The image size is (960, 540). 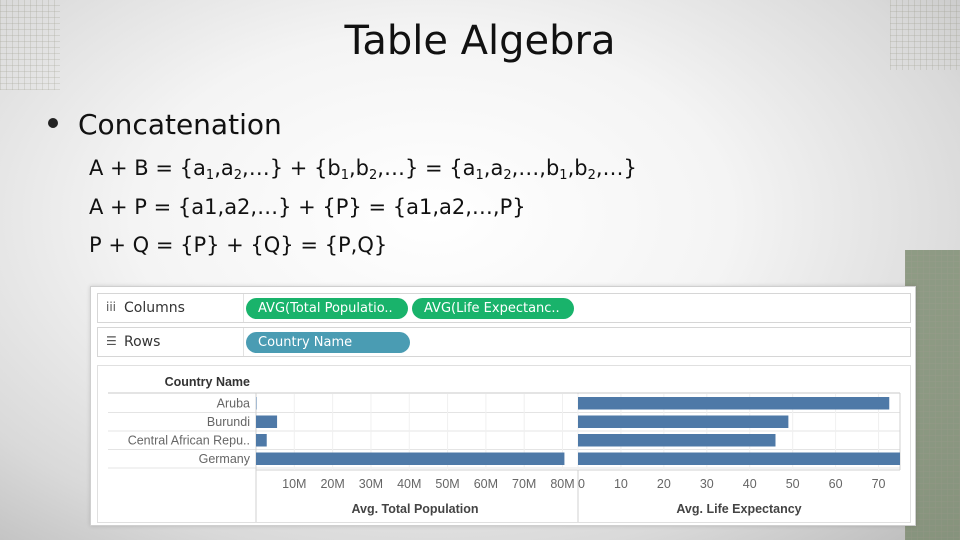 I want to click on tick-label: 70M, so click(x=524, y=484).